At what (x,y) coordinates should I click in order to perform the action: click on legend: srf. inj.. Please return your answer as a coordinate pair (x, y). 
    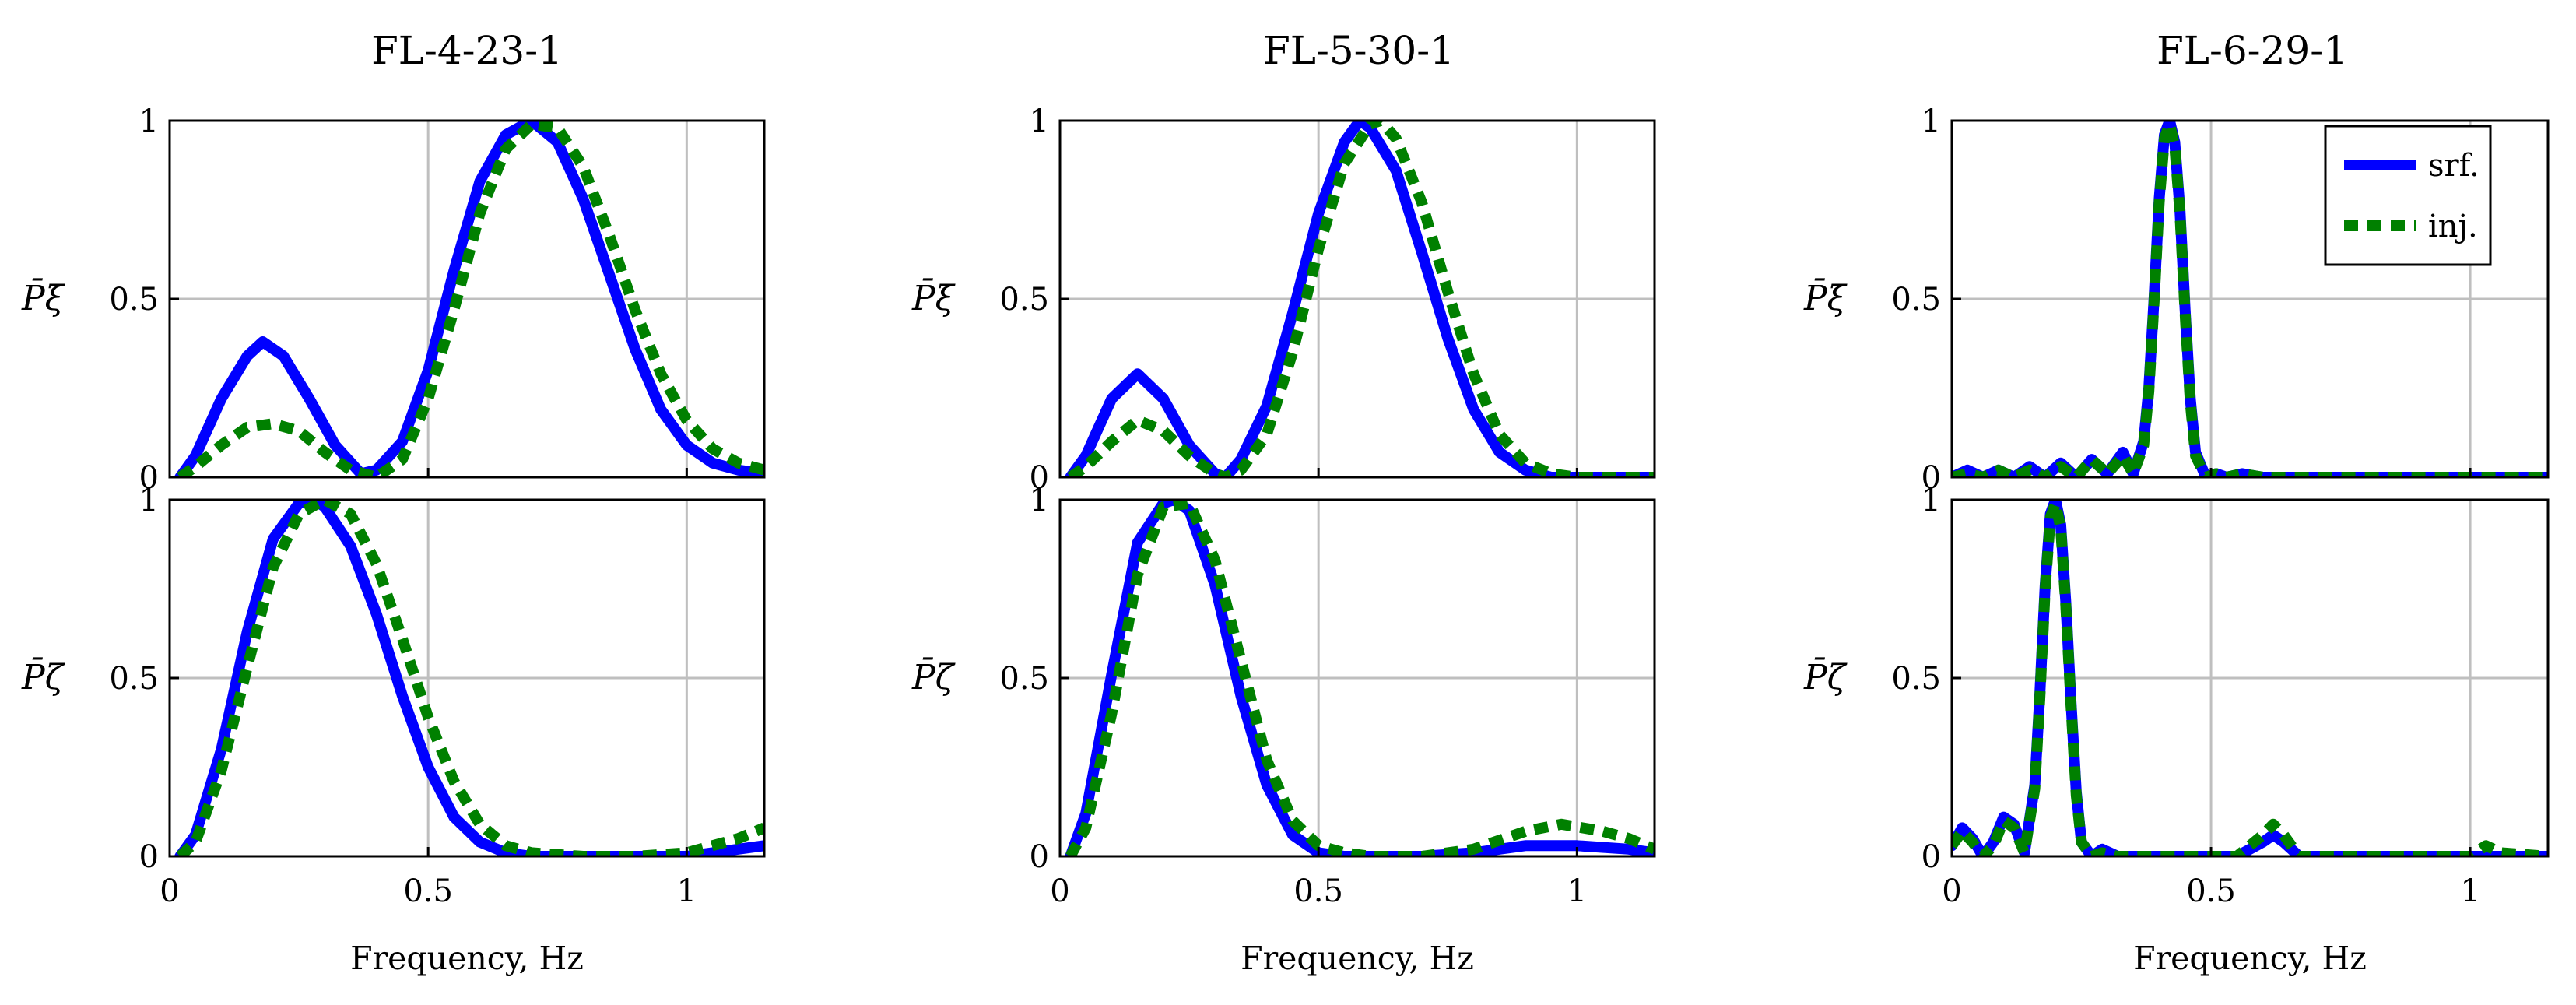
    Looking at the image, I should click on (2408, 195).